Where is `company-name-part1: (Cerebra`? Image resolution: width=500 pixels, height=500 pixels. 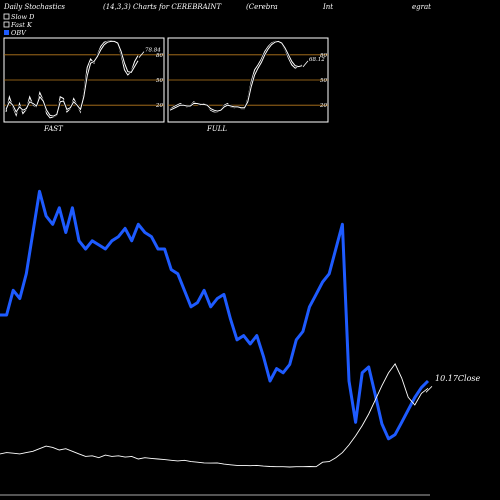 company-name-part1: (Cerebra is located at coordinates (262, 7).